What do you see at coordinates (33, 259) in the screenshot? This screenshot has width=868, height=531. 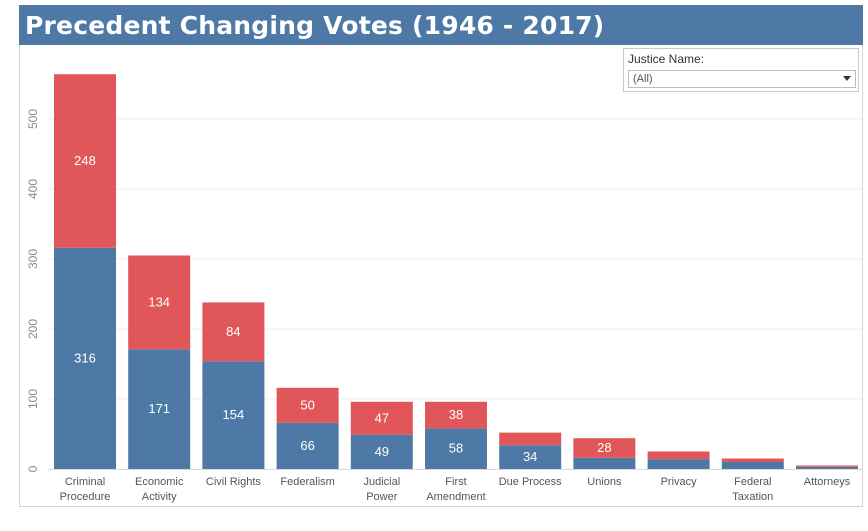 I see `y-tick-label: 300` at bounding box center [33, 259].